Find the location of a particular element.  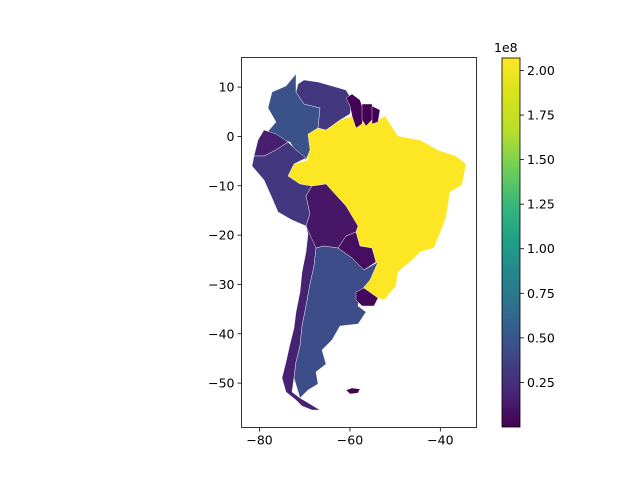

colorbar-tick-label: 0.50 is located at coordinates (541, 337).